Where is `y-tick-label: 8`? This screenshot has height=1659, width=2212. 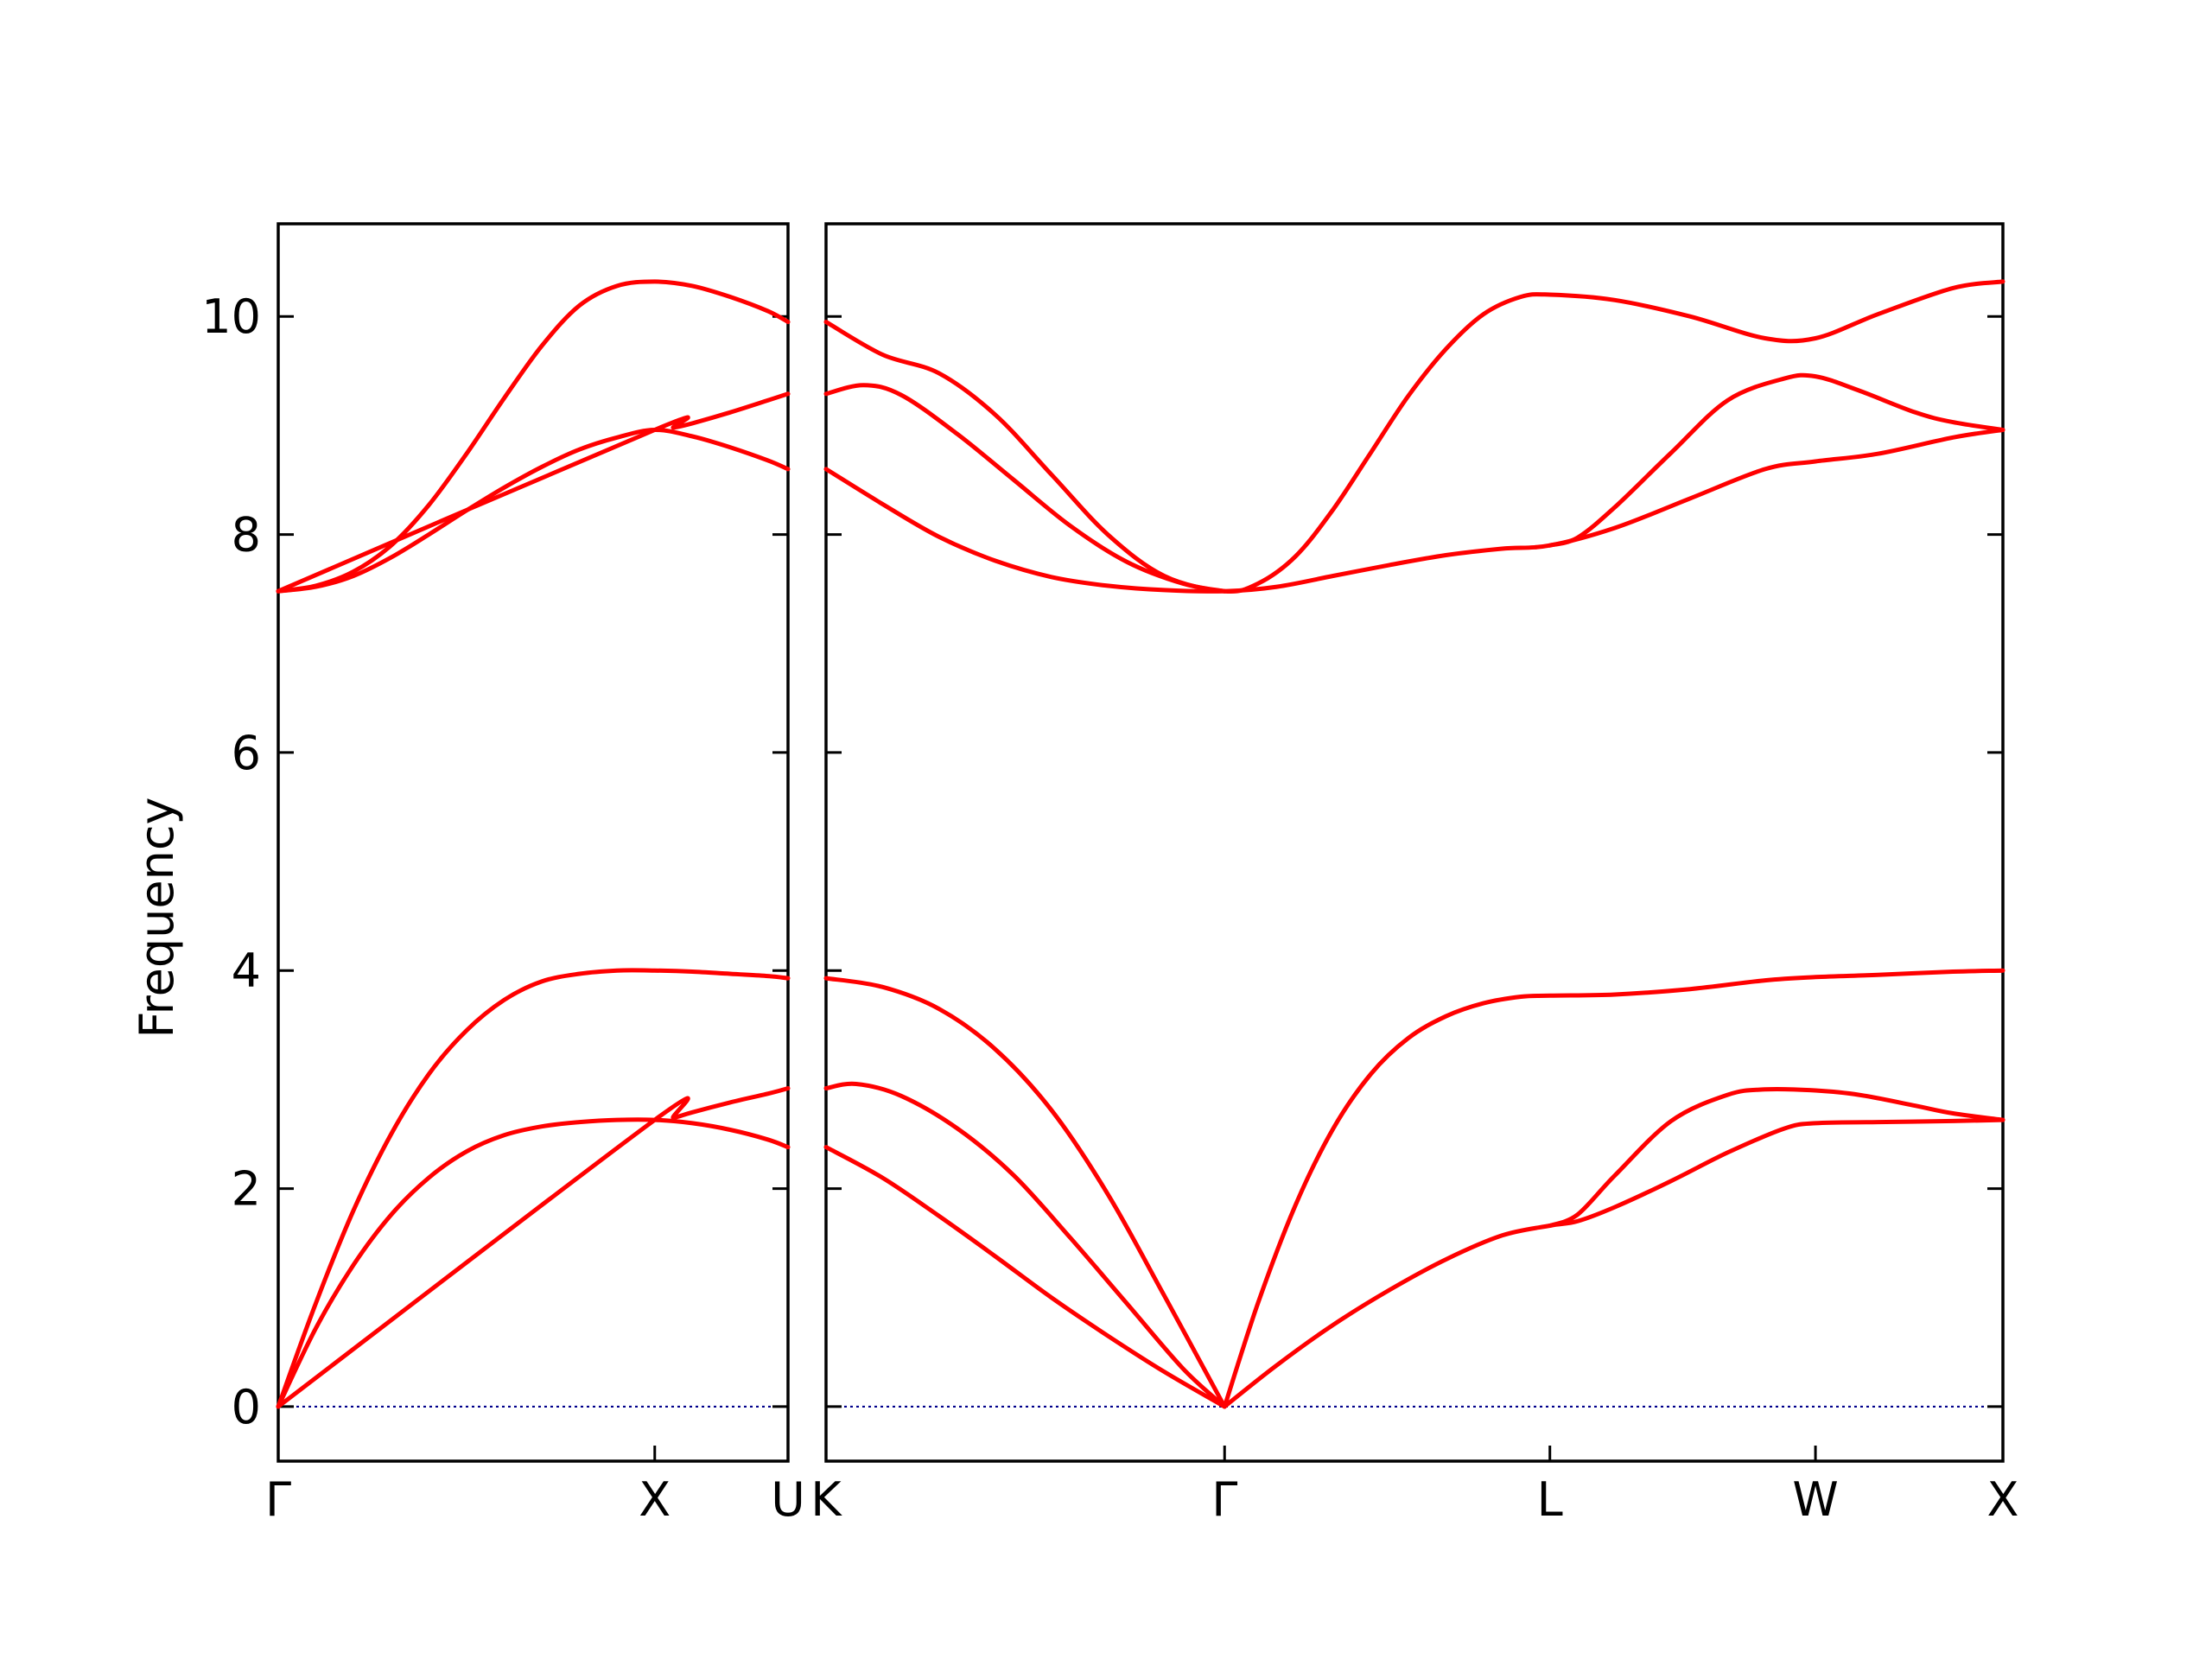 y-tick-label: 8 is located at coordinates (246, 535).